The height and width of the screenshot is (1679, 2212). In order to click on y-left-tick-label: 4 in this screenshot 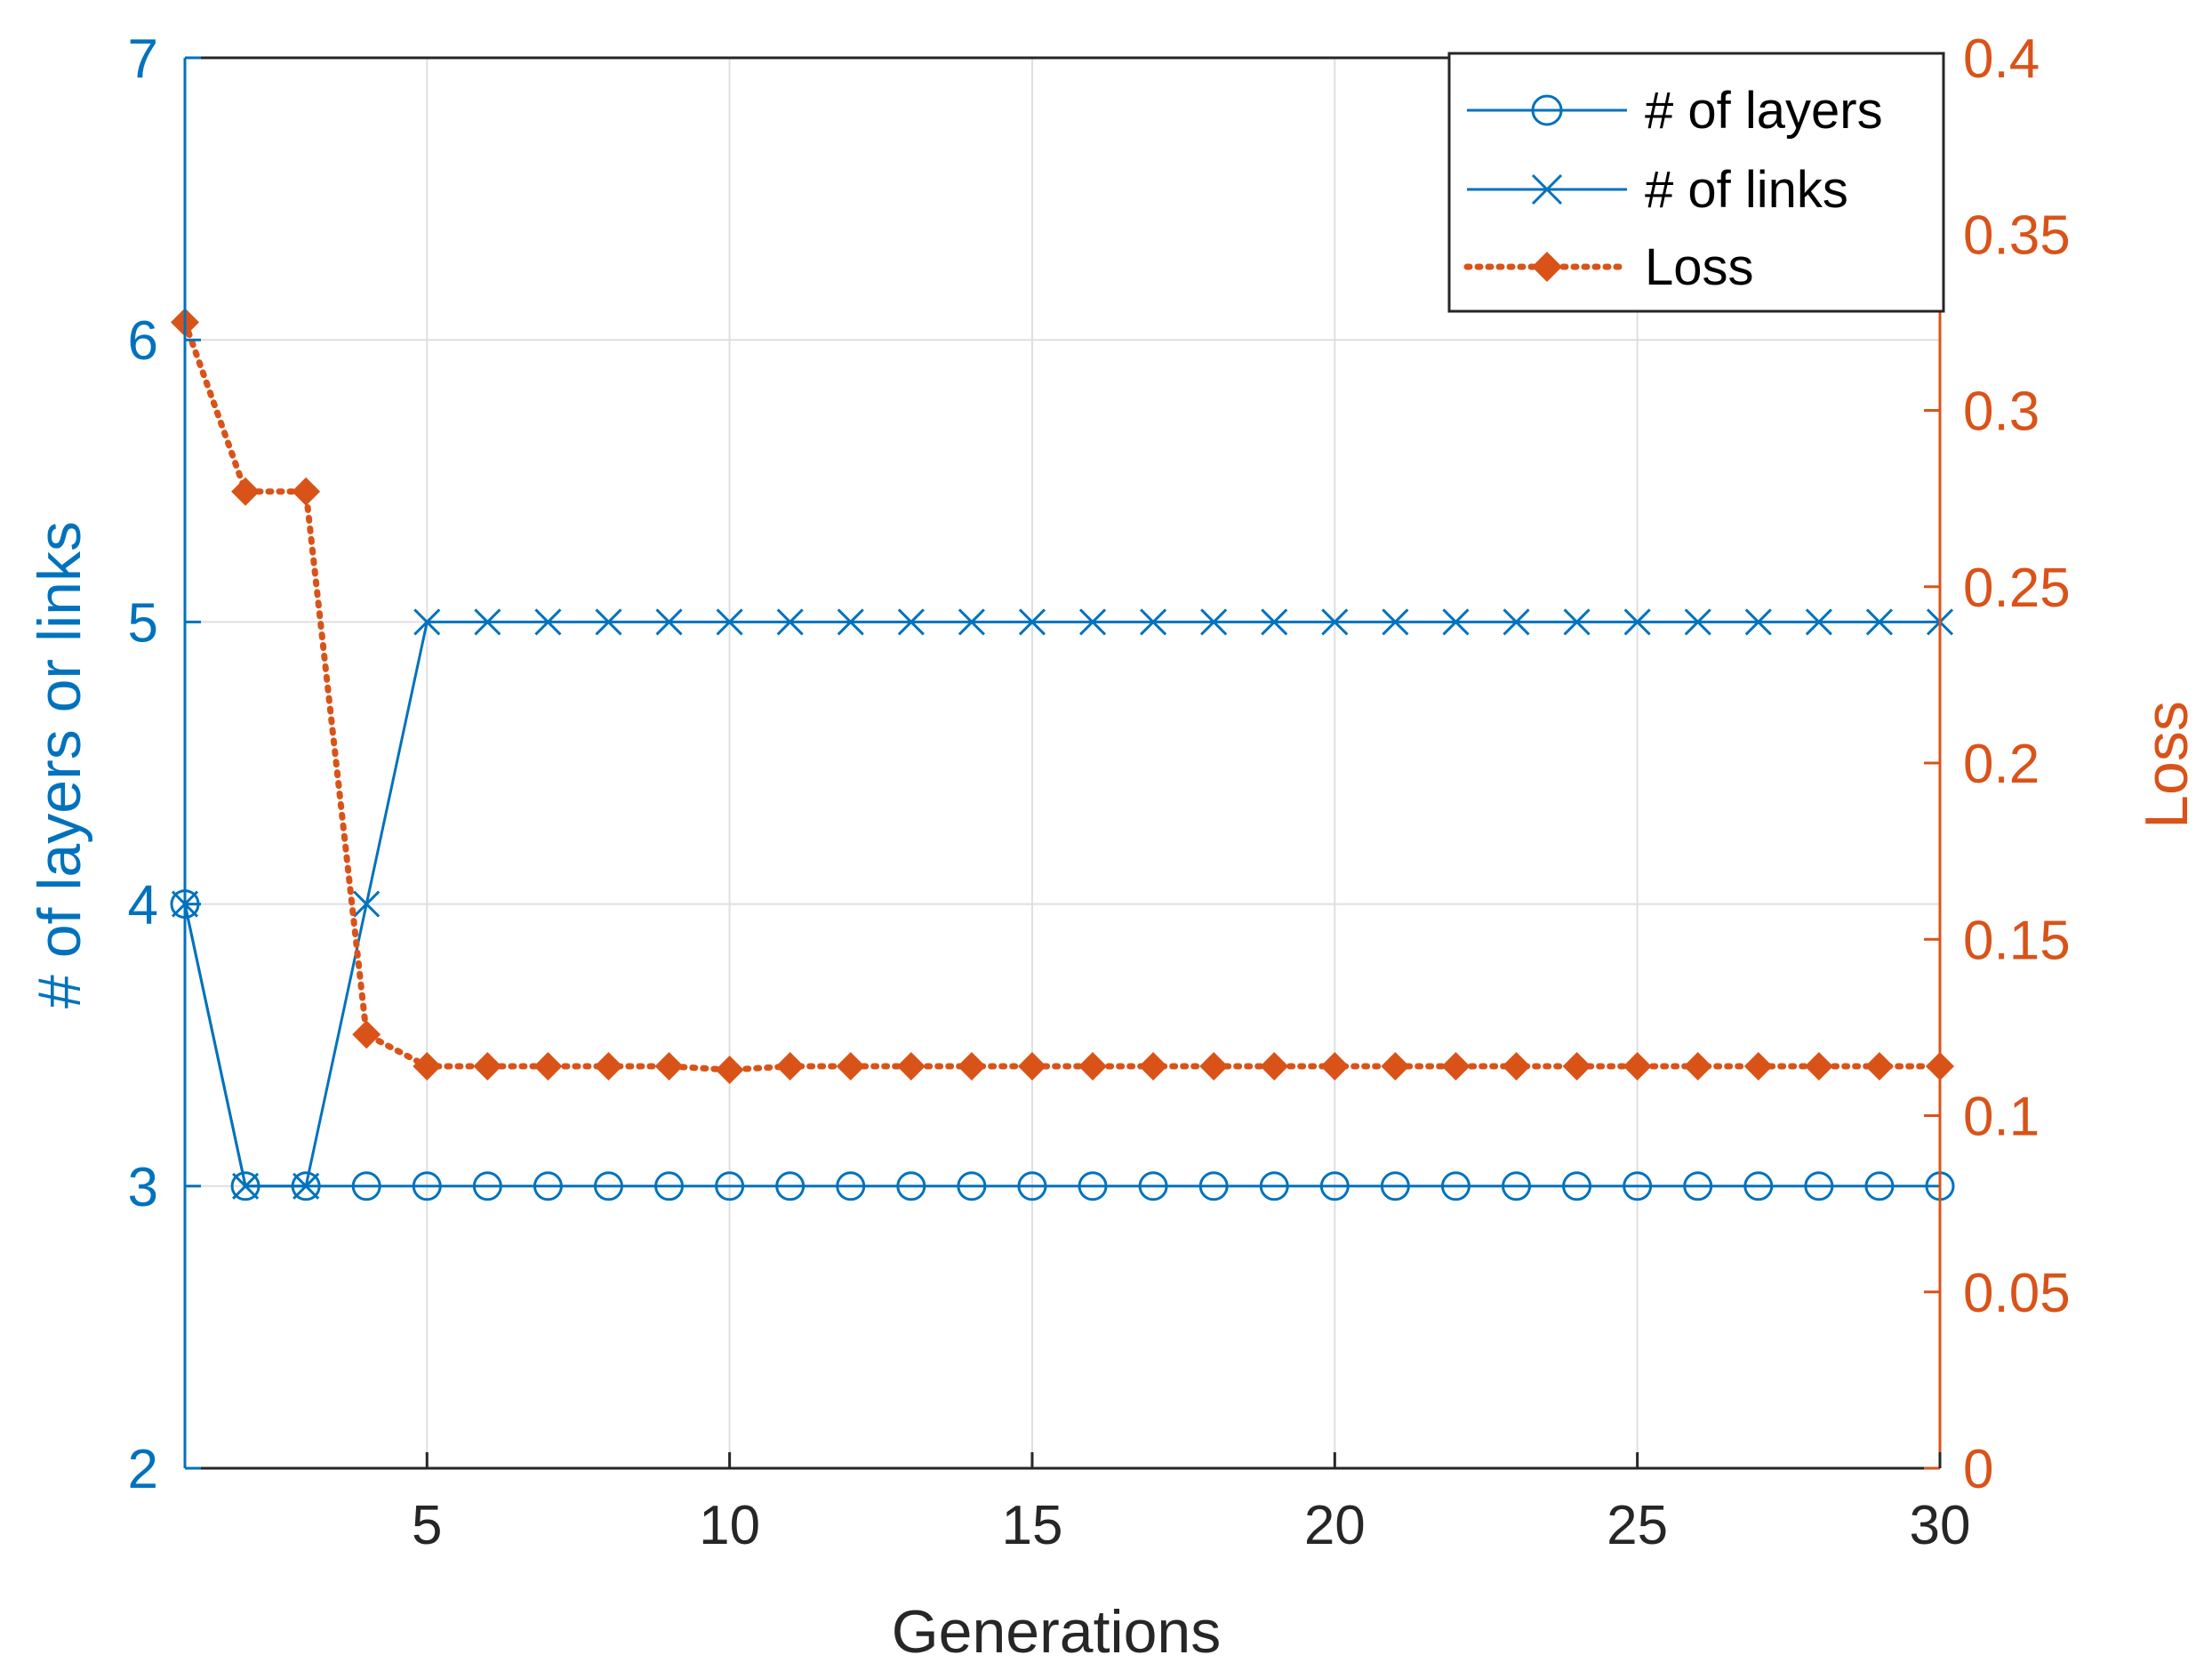, I will do `click(143, 906)`.